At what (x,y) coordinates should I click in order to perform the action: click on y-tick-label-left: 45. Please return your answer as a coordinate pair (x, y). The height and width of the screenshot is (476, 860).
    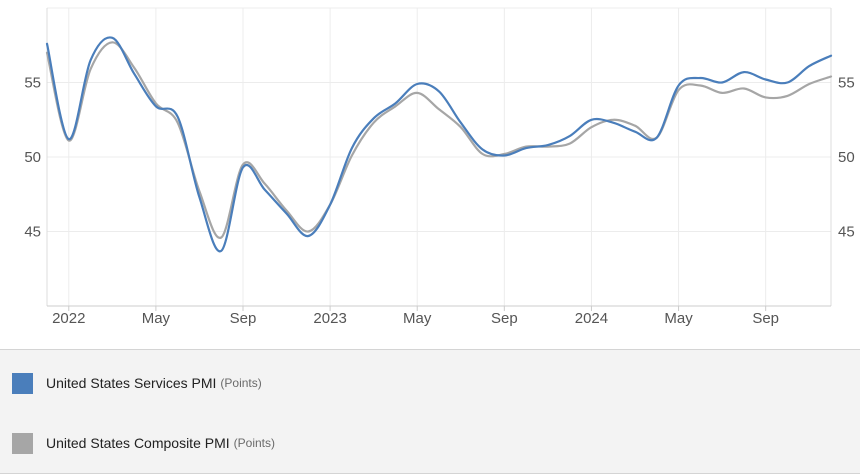
    Looking at the image, I should click on (32, 232).